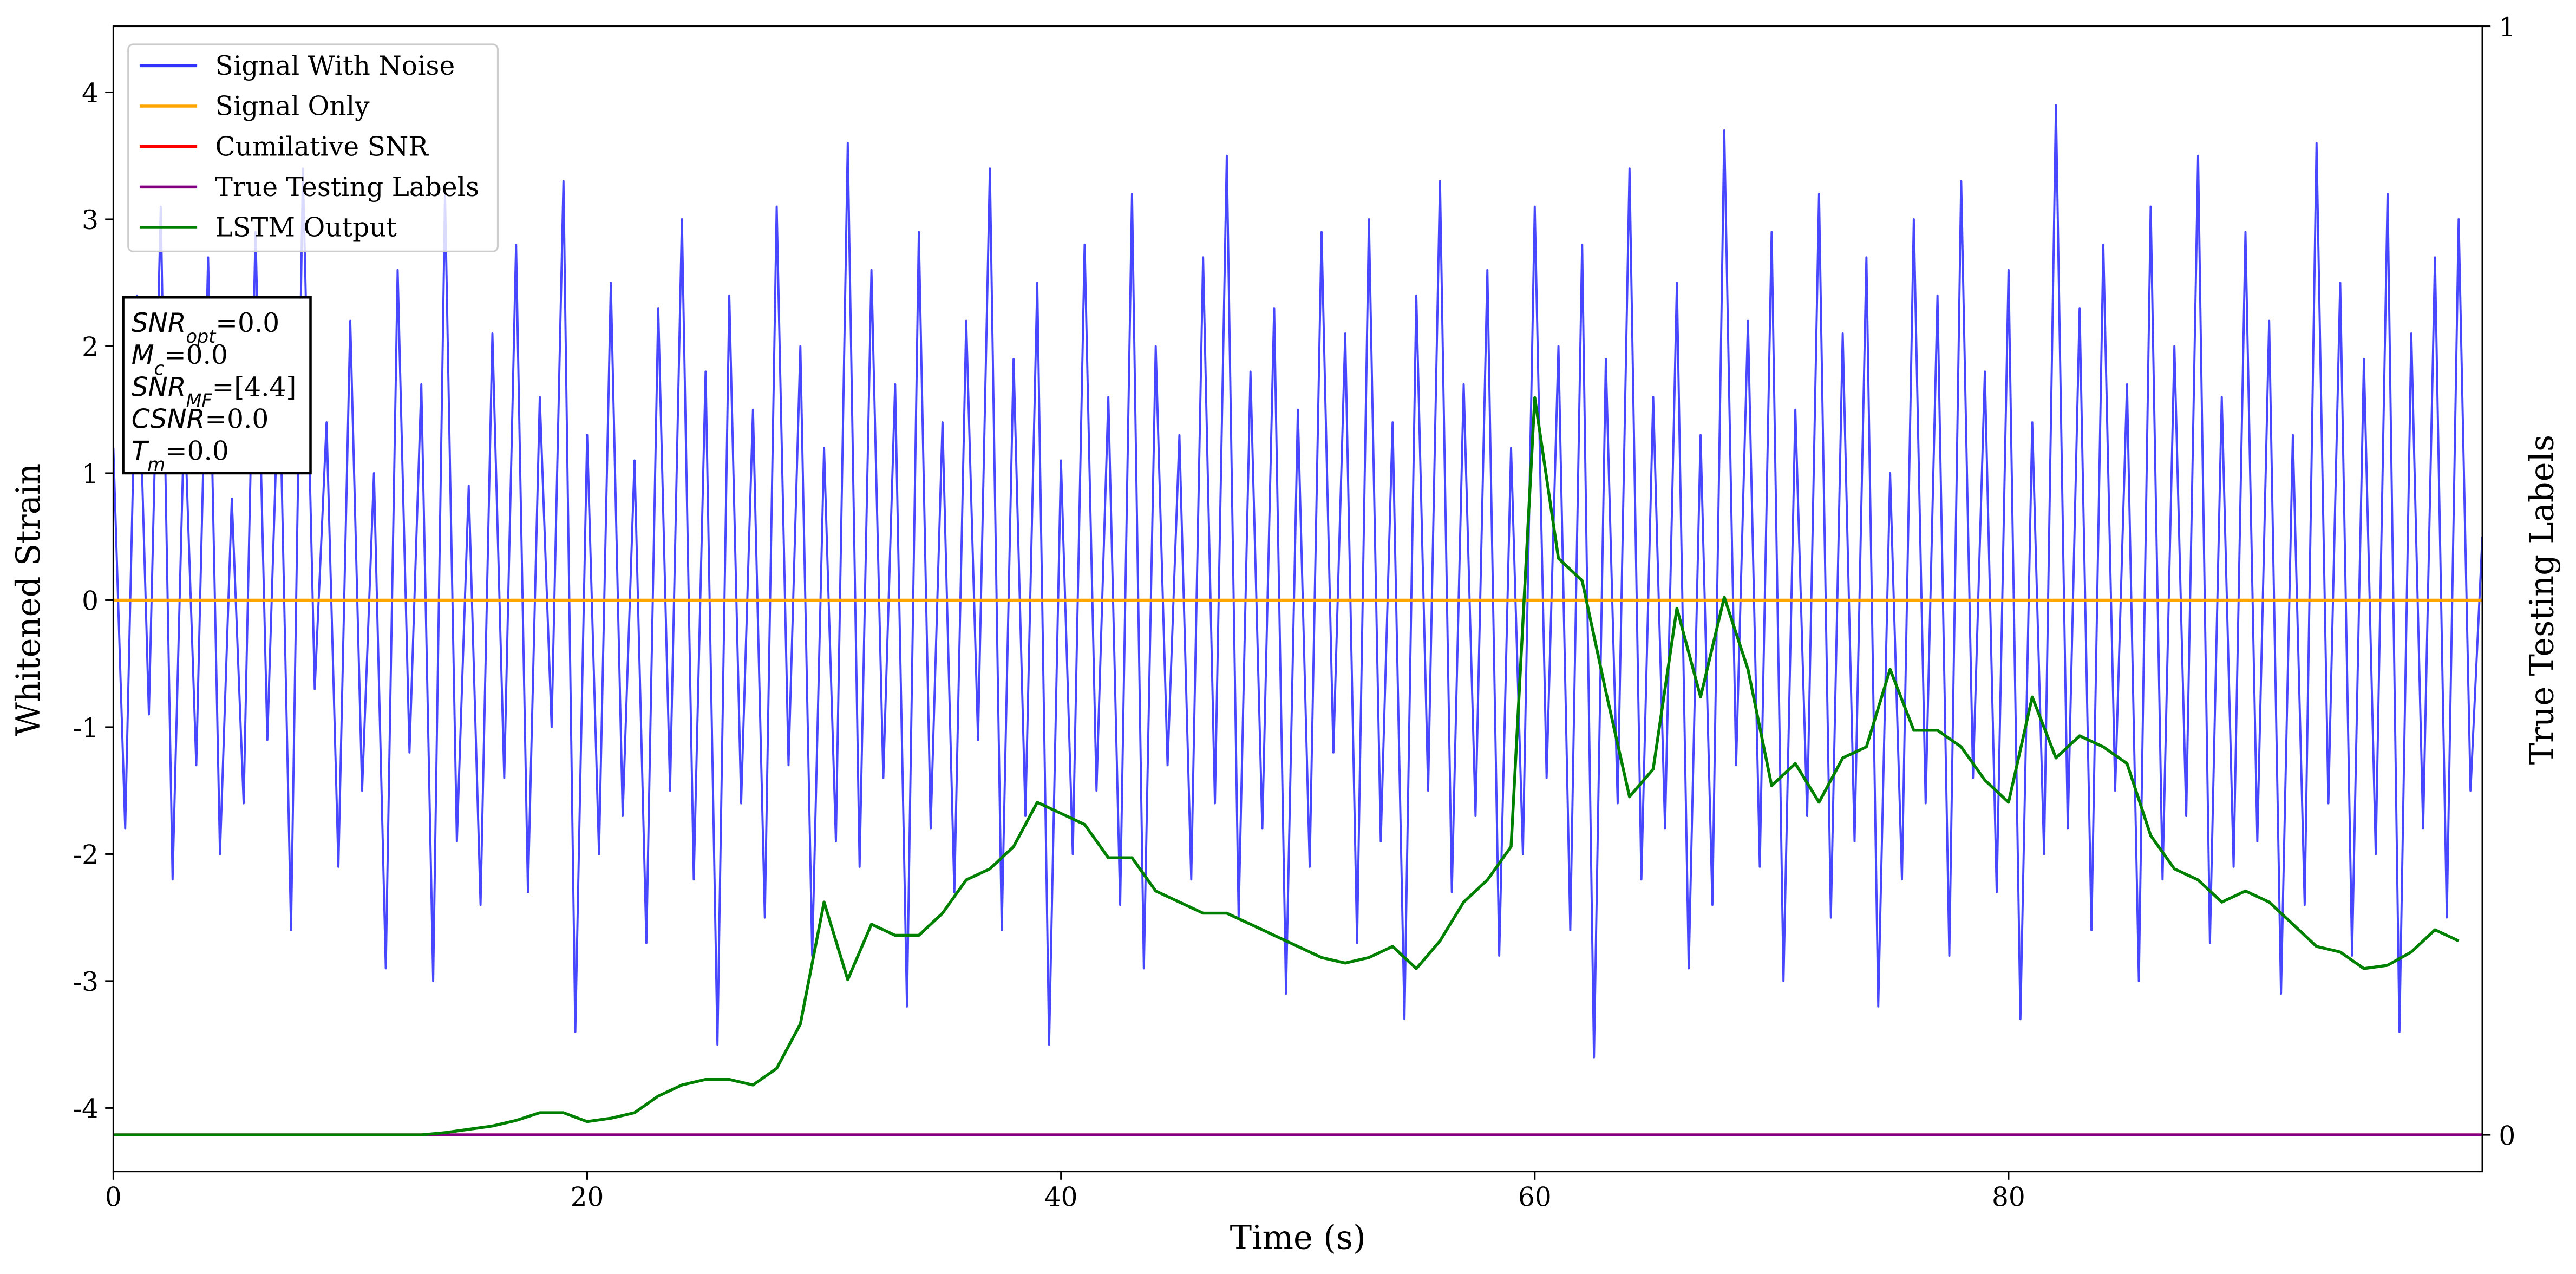 This screenshot has width=2576, height=1274. I want to click on y-tick-label: 2, so click(90, 347).